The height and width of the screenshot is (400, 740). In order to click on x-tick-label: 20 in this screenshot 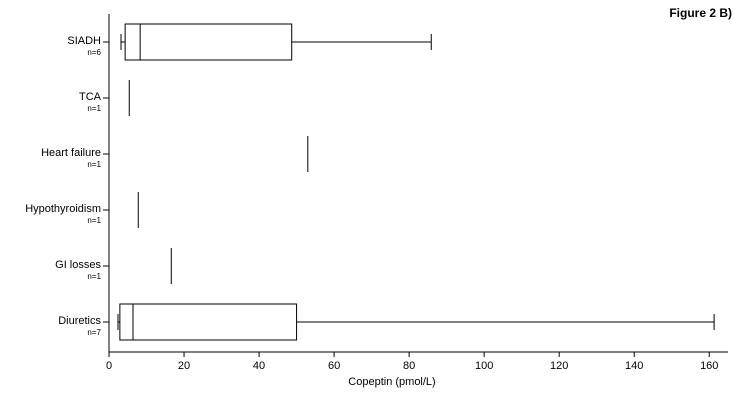, I will do `click(184, 366)`.